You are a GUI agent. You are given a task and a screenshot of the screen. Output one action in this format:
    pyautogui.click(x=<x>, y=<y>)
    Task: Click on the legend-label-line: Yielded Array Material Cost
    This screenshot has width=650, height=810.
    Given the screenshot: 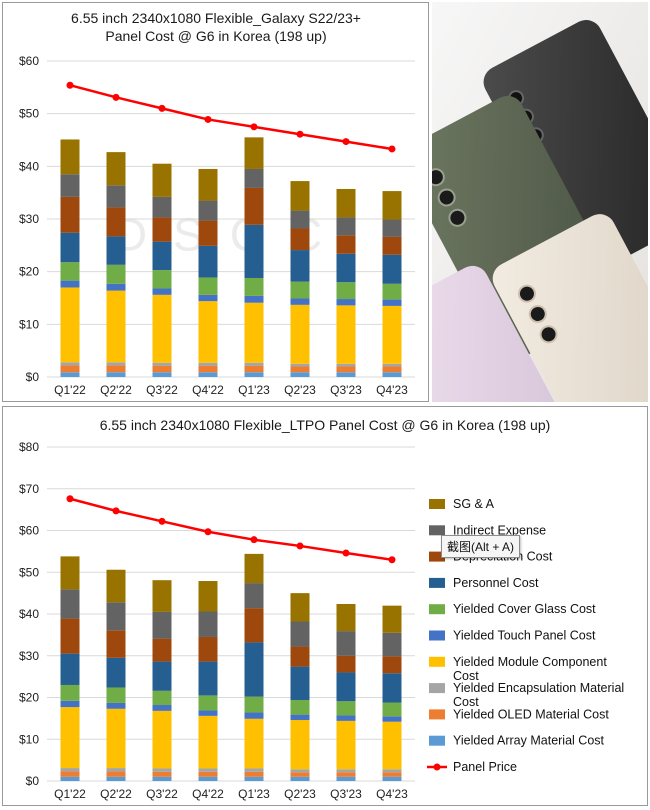 What is the action you would take?
    pyautogui.click(x=529, y=741)
    